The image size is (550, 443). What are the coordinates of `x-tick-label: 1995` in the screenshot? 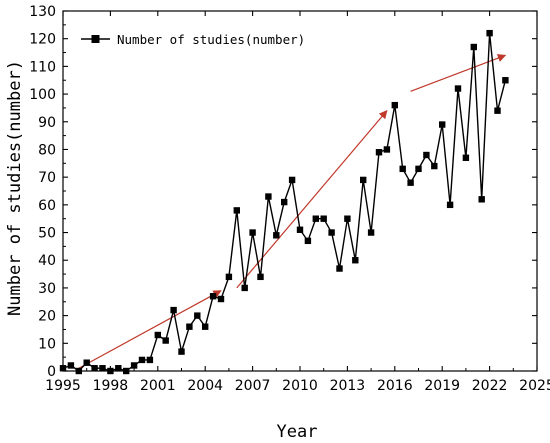 It's located at (63, 386).